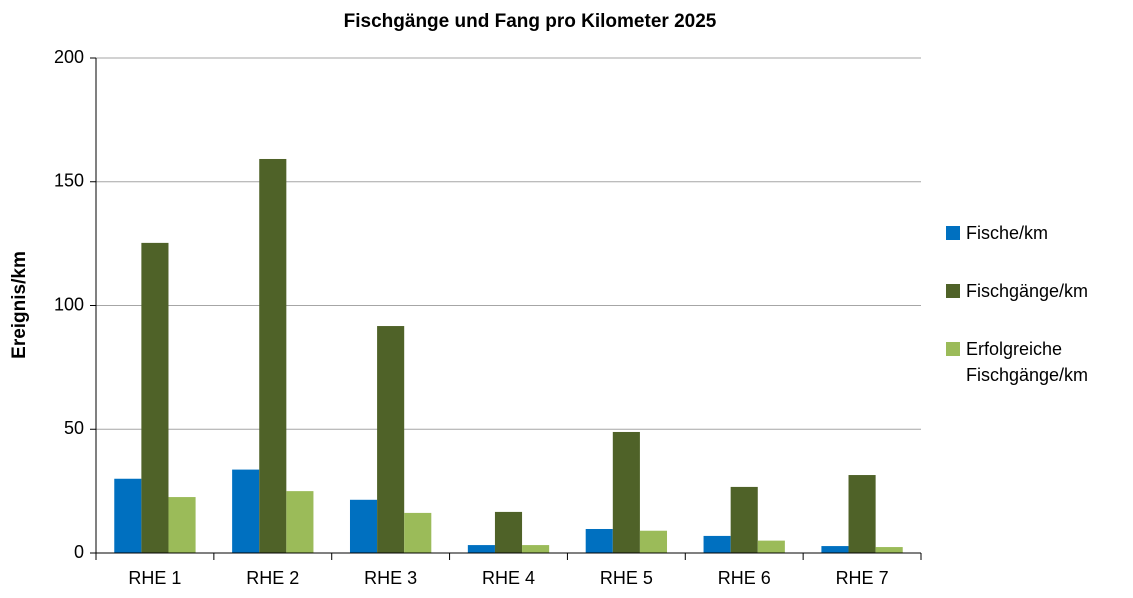 The width and height of the screenshot is (1133, 598). I want to click on x-tick-label: RHE 2, so click(272, 578).